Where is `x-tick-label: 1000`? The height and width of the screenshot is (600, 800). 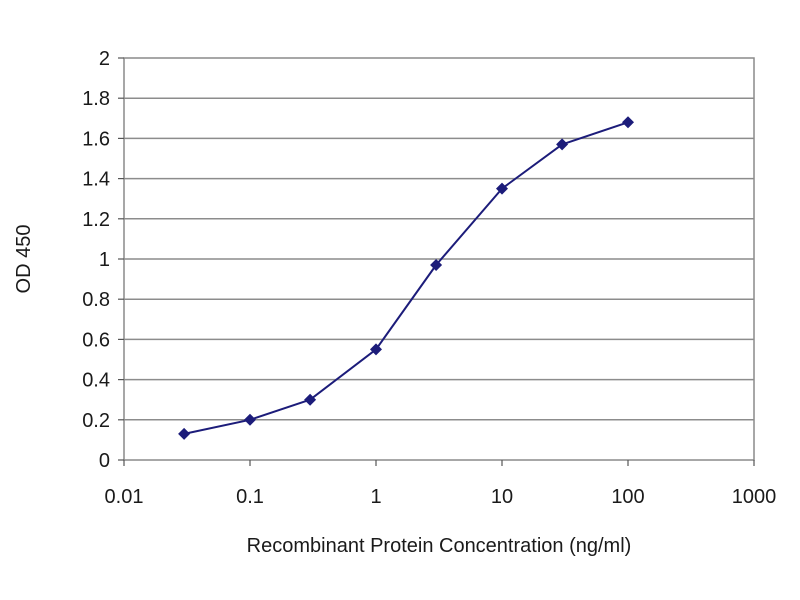
x-tick-label: 1000 is located at coordinates (754, 497).